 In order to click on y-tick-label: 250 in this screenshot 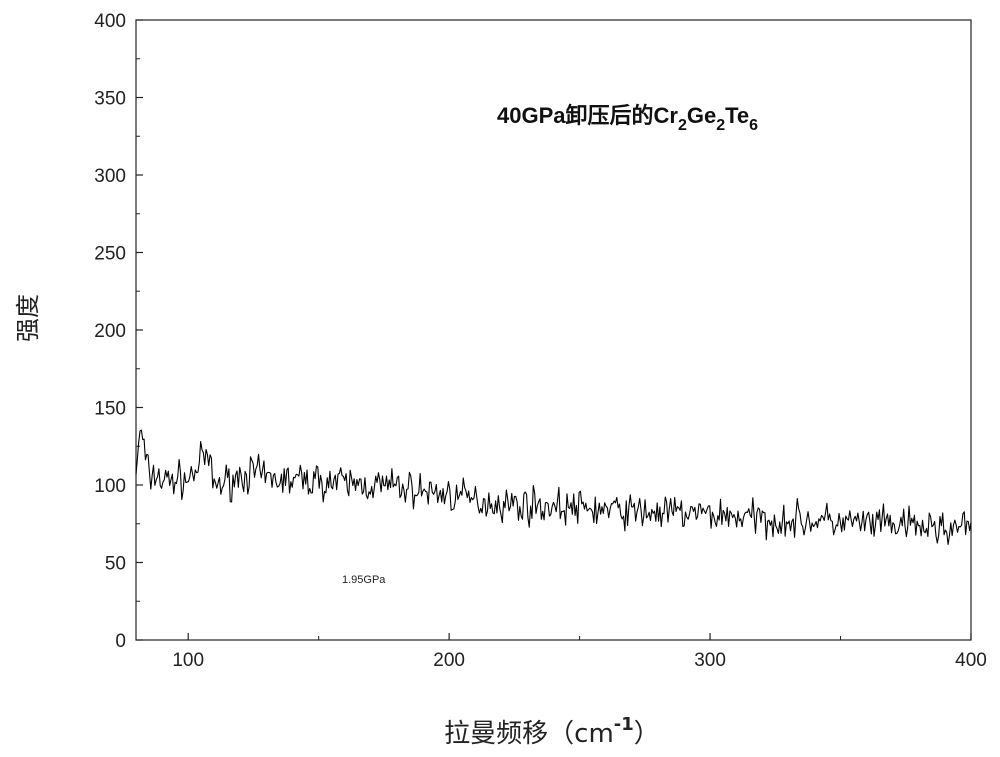, I will do `click(110, 254)`.